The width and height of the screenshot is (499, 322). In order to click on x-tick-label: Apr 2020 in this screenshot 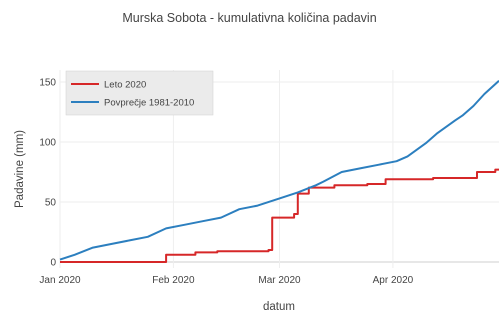, I will do `click(393, 280)`.